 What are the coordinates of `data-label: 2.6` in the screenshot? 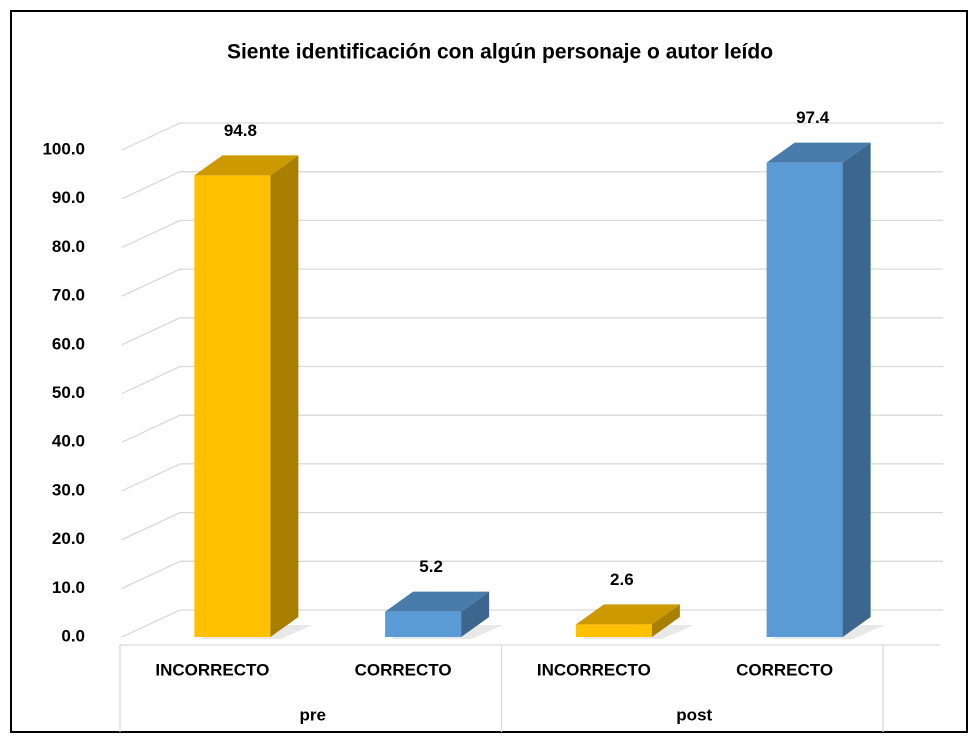 It's located at (622, 579).